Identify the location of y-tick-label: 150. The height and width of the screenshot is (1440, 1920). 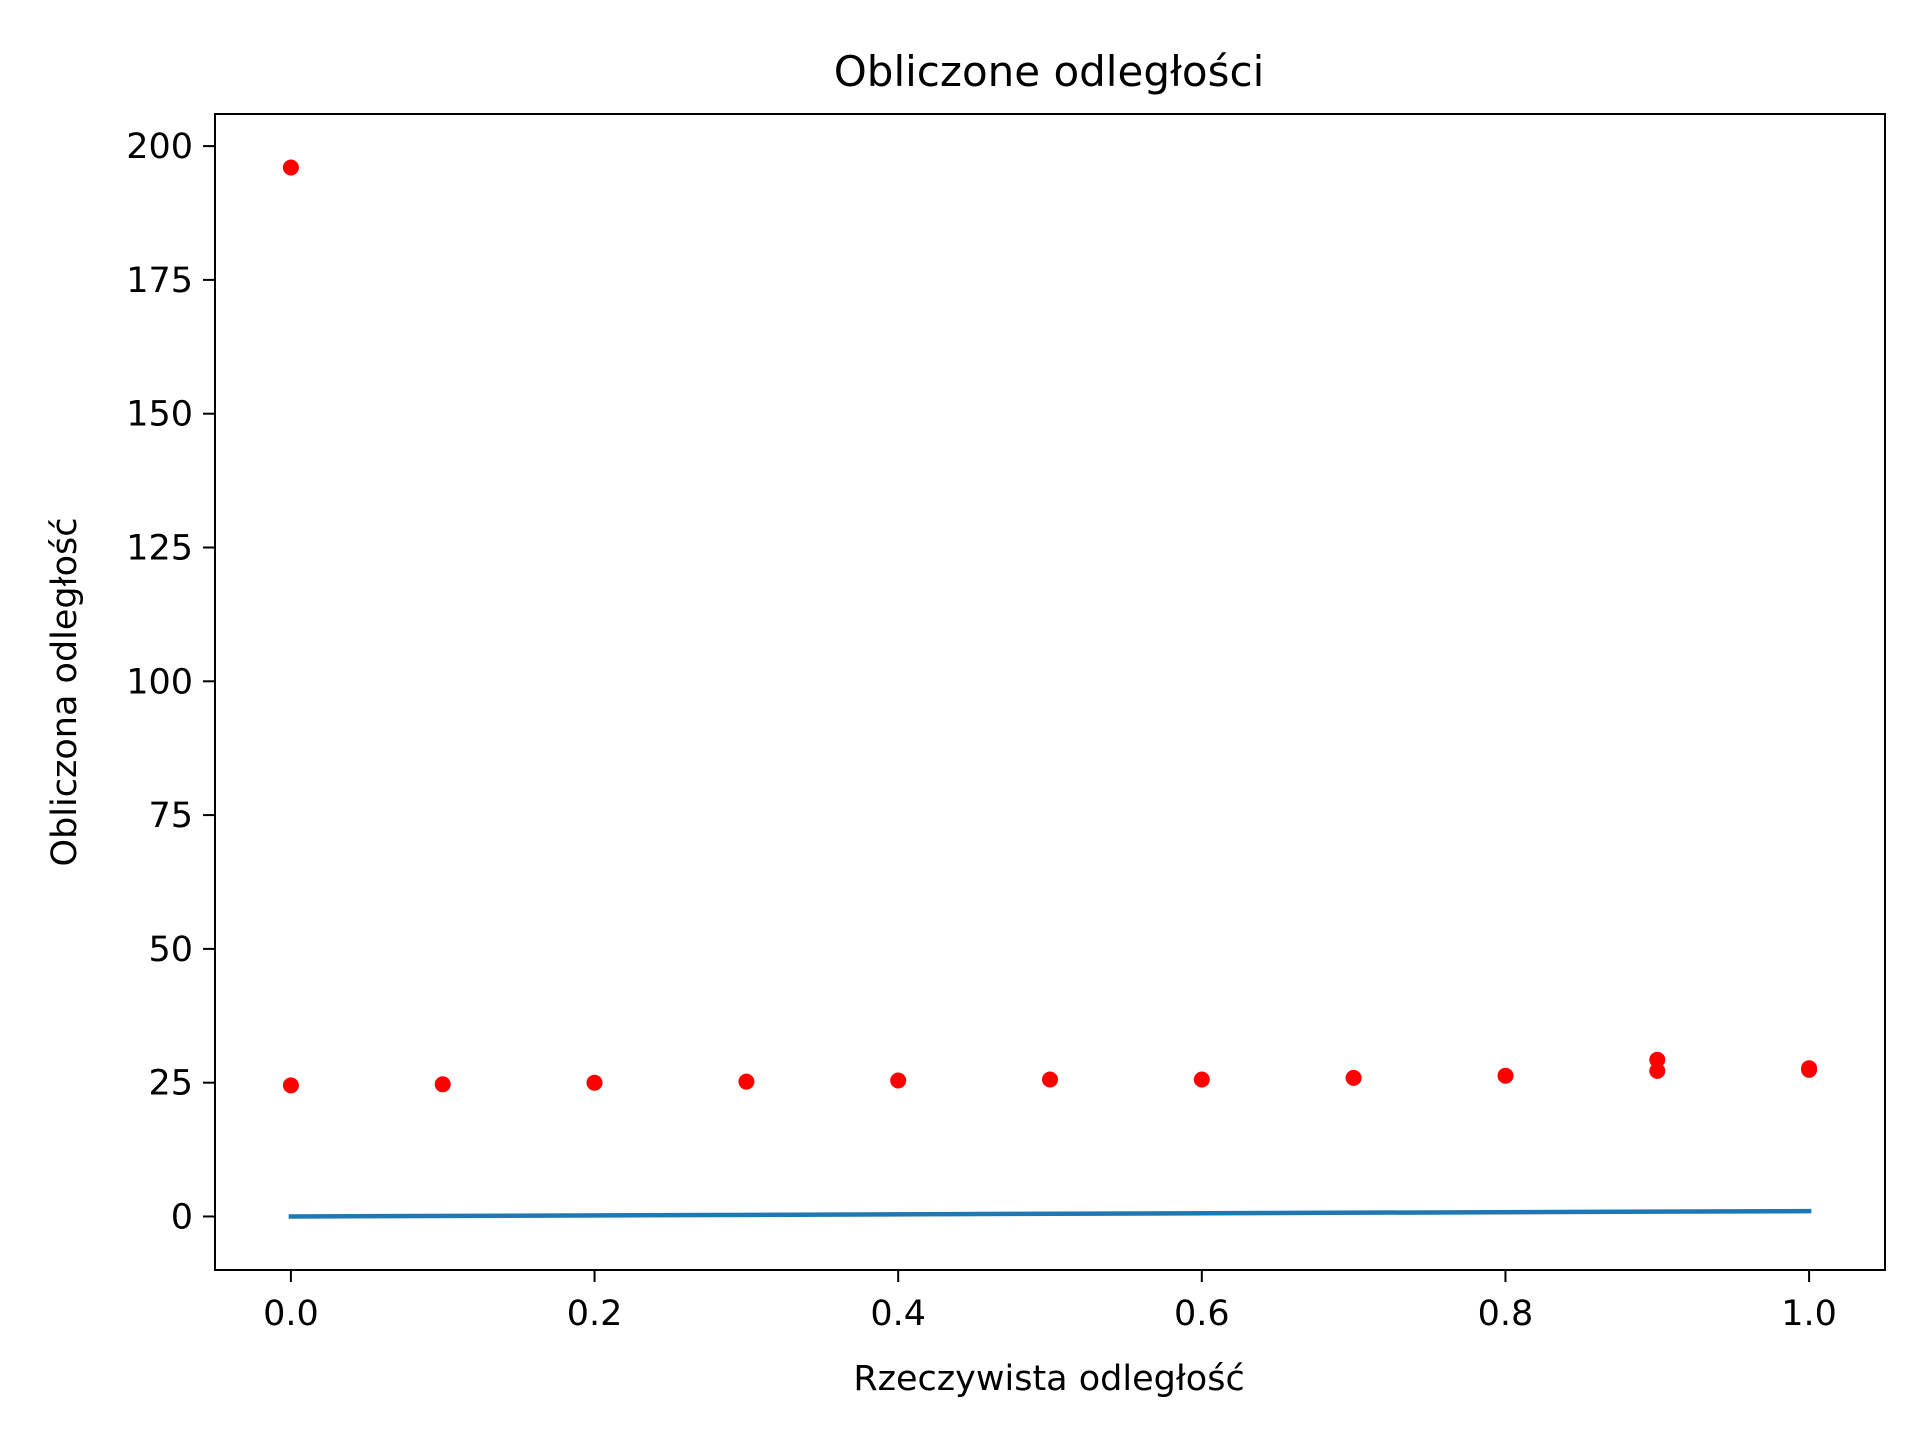
(159, 415).